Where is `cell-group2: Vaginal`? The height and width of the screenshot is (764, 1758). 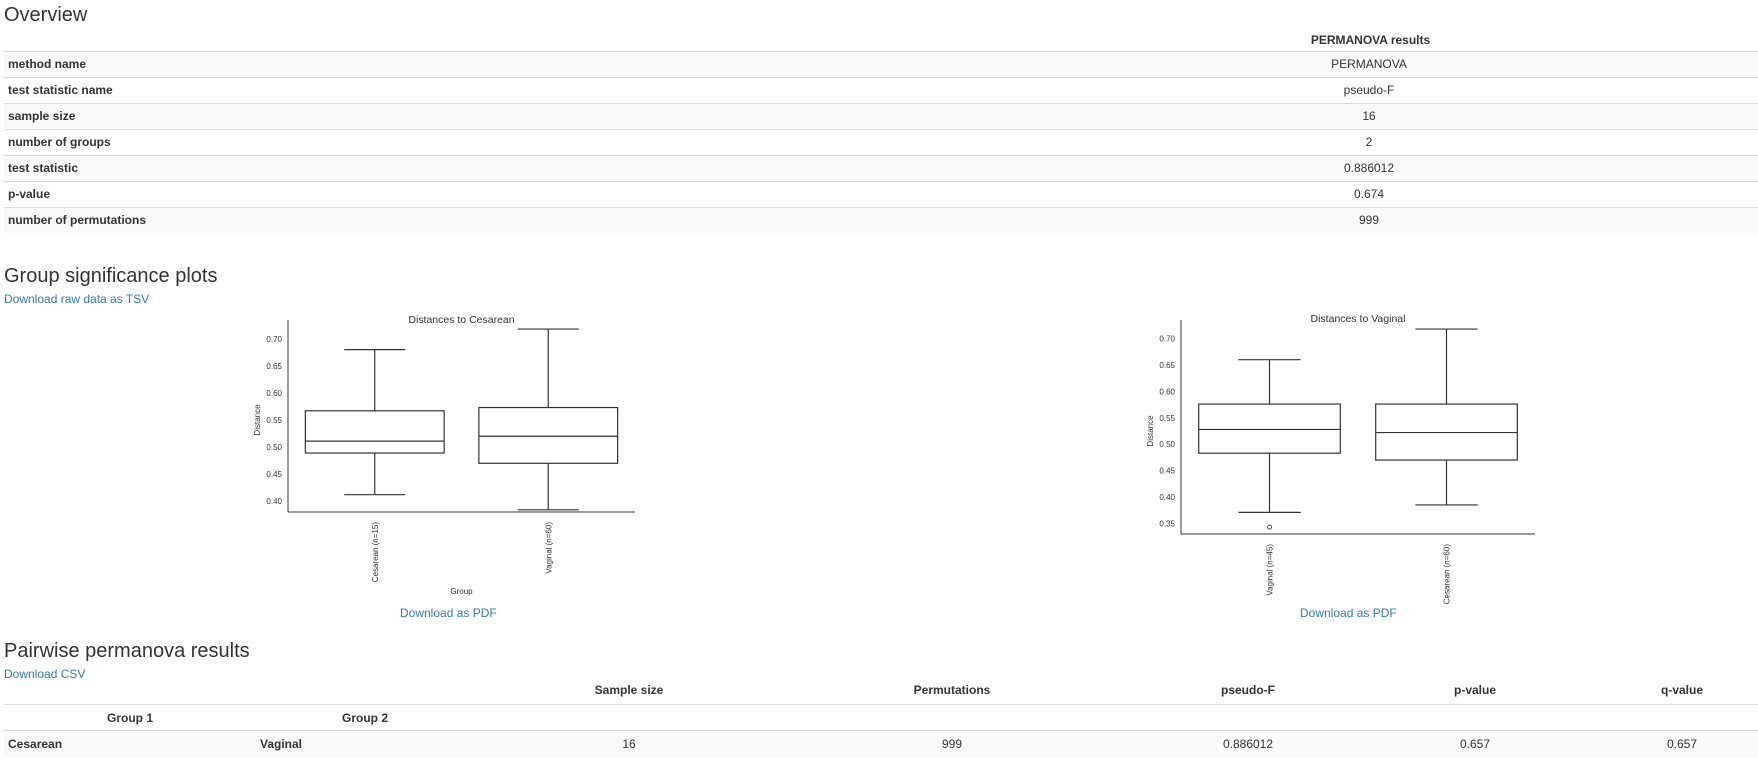 cell-group2: Vaginal is located at coordinates (281, 744).